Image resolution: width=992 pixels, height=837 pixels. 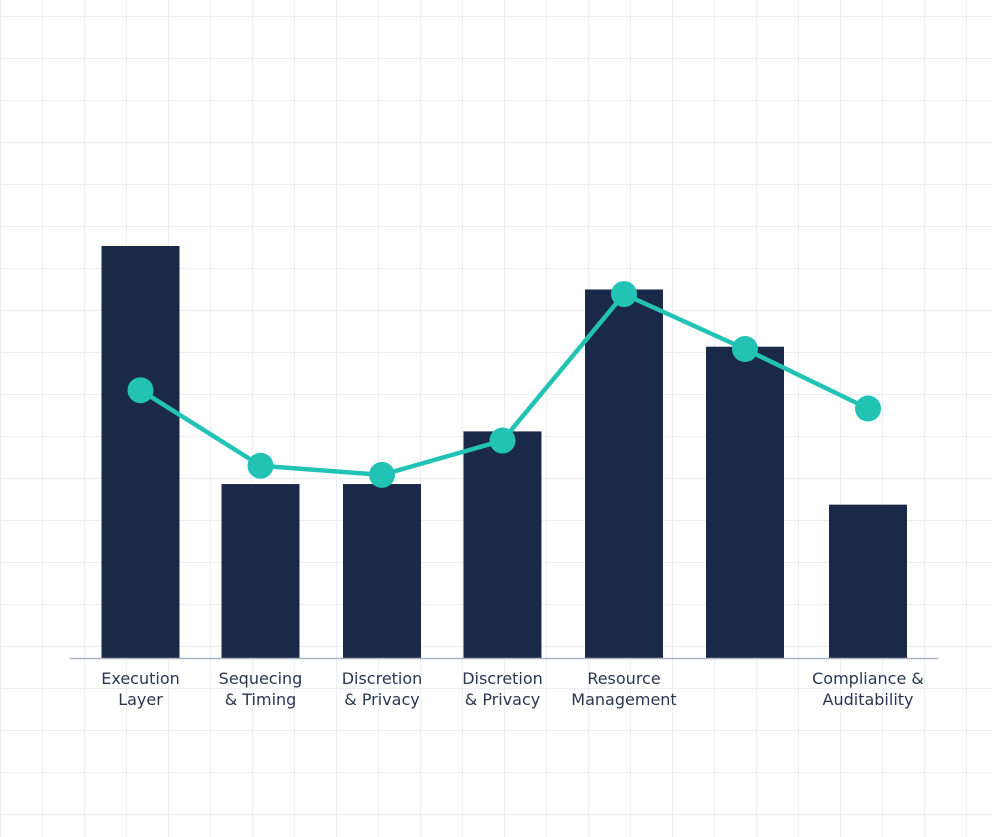 What do you see at coordinates (623, 699) in the screenshot?
I see `x-tick-label-line: Management` at bounding box center [623, 699].